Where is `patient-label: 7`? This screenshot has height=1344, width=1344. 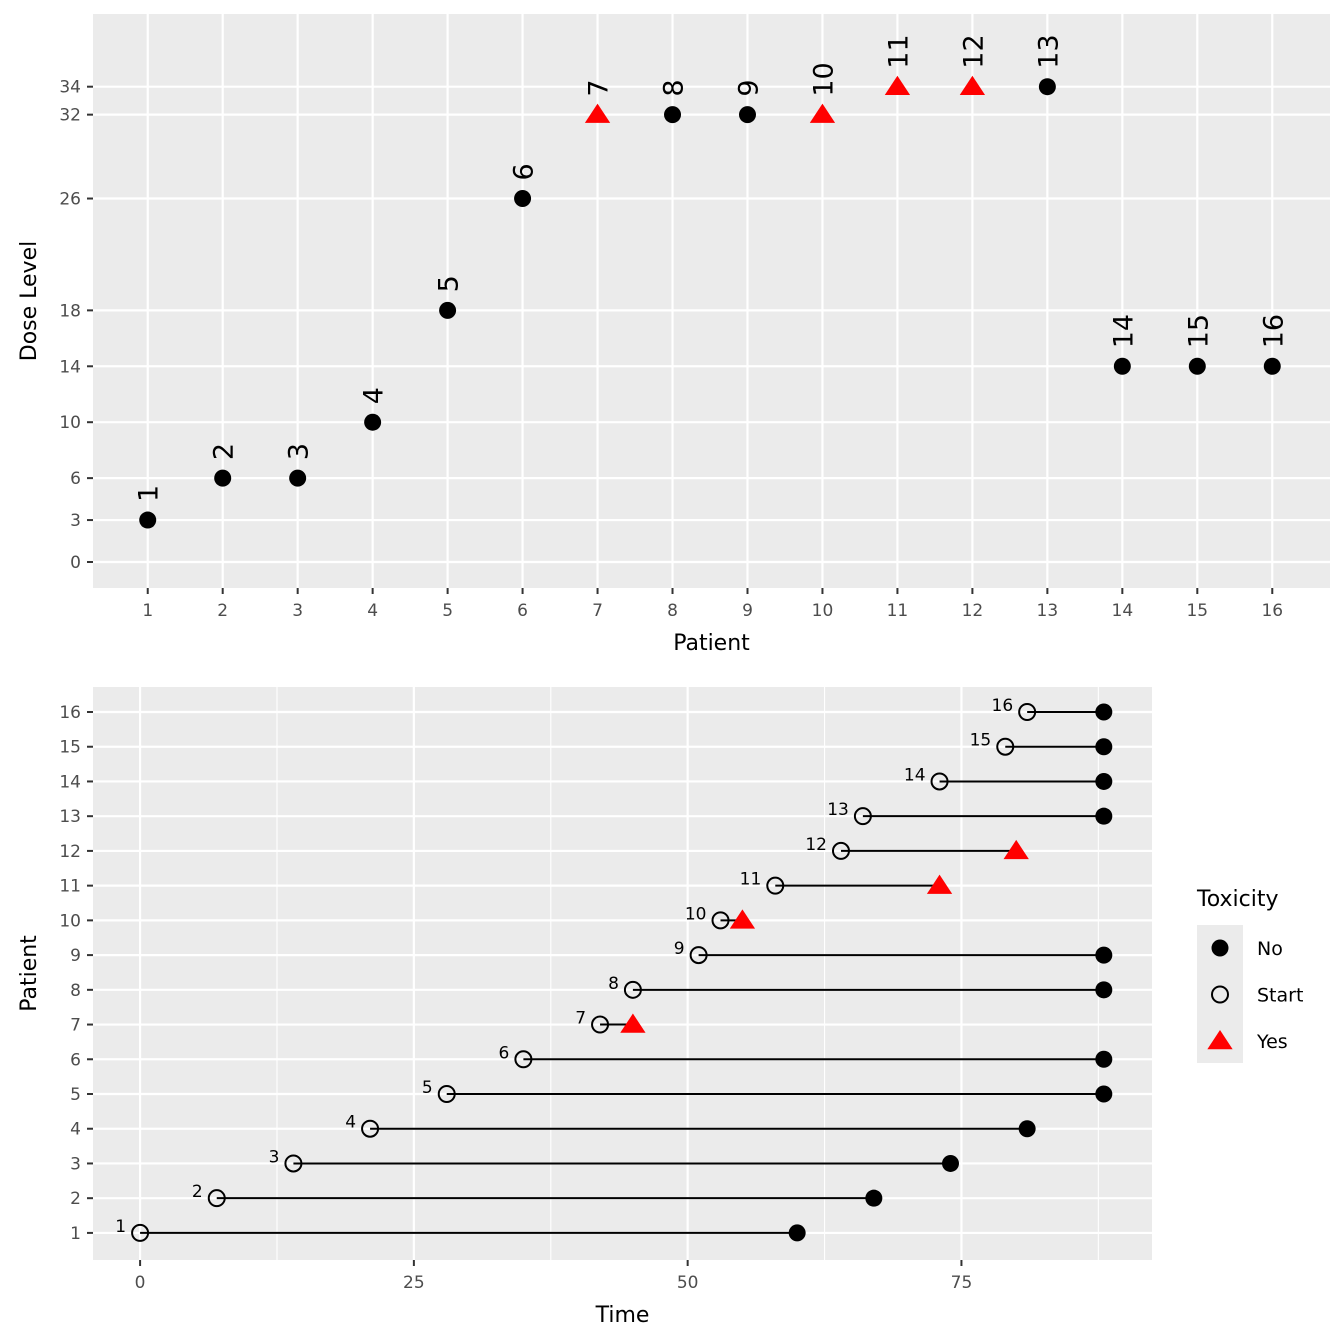
patient-label: 7 is located at coordinates (599, 87).